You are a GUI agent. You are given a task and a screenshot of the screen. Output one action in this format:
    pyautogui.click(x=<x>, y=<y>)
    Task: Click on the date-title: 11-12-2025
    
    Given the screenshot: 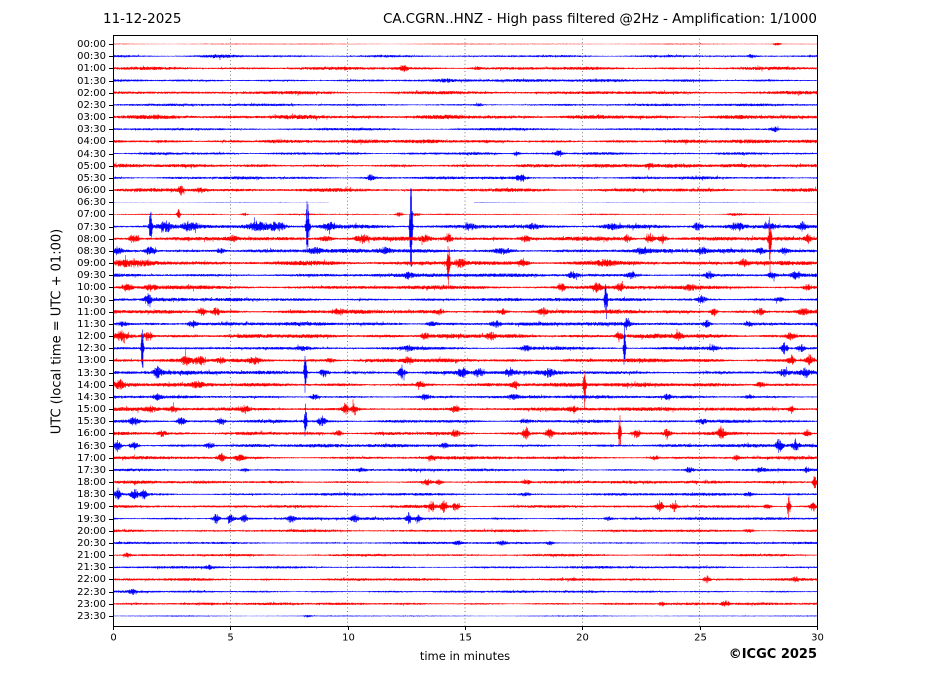 What is the action you would take?
    pyautogui.click(x=142, y=19)
    